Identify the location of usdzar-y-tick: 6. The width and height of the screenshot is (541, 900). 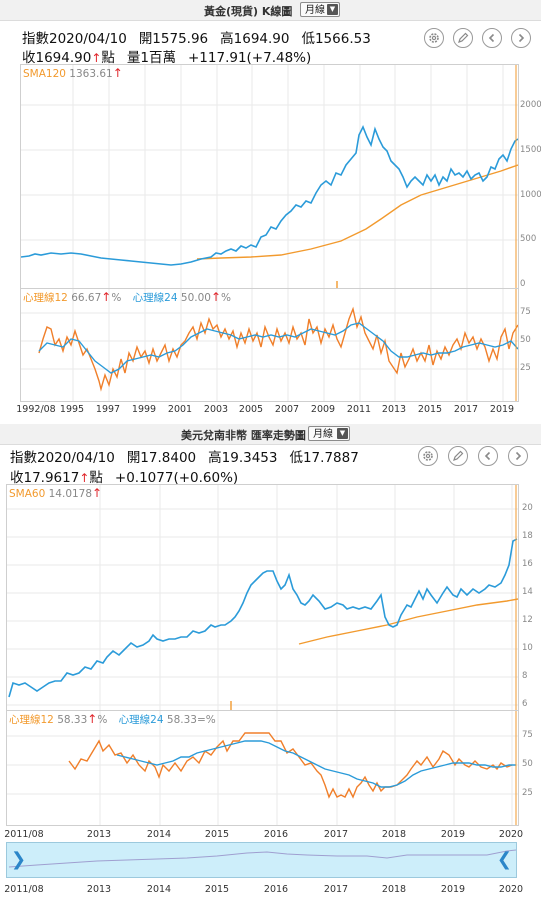
(525, 704).